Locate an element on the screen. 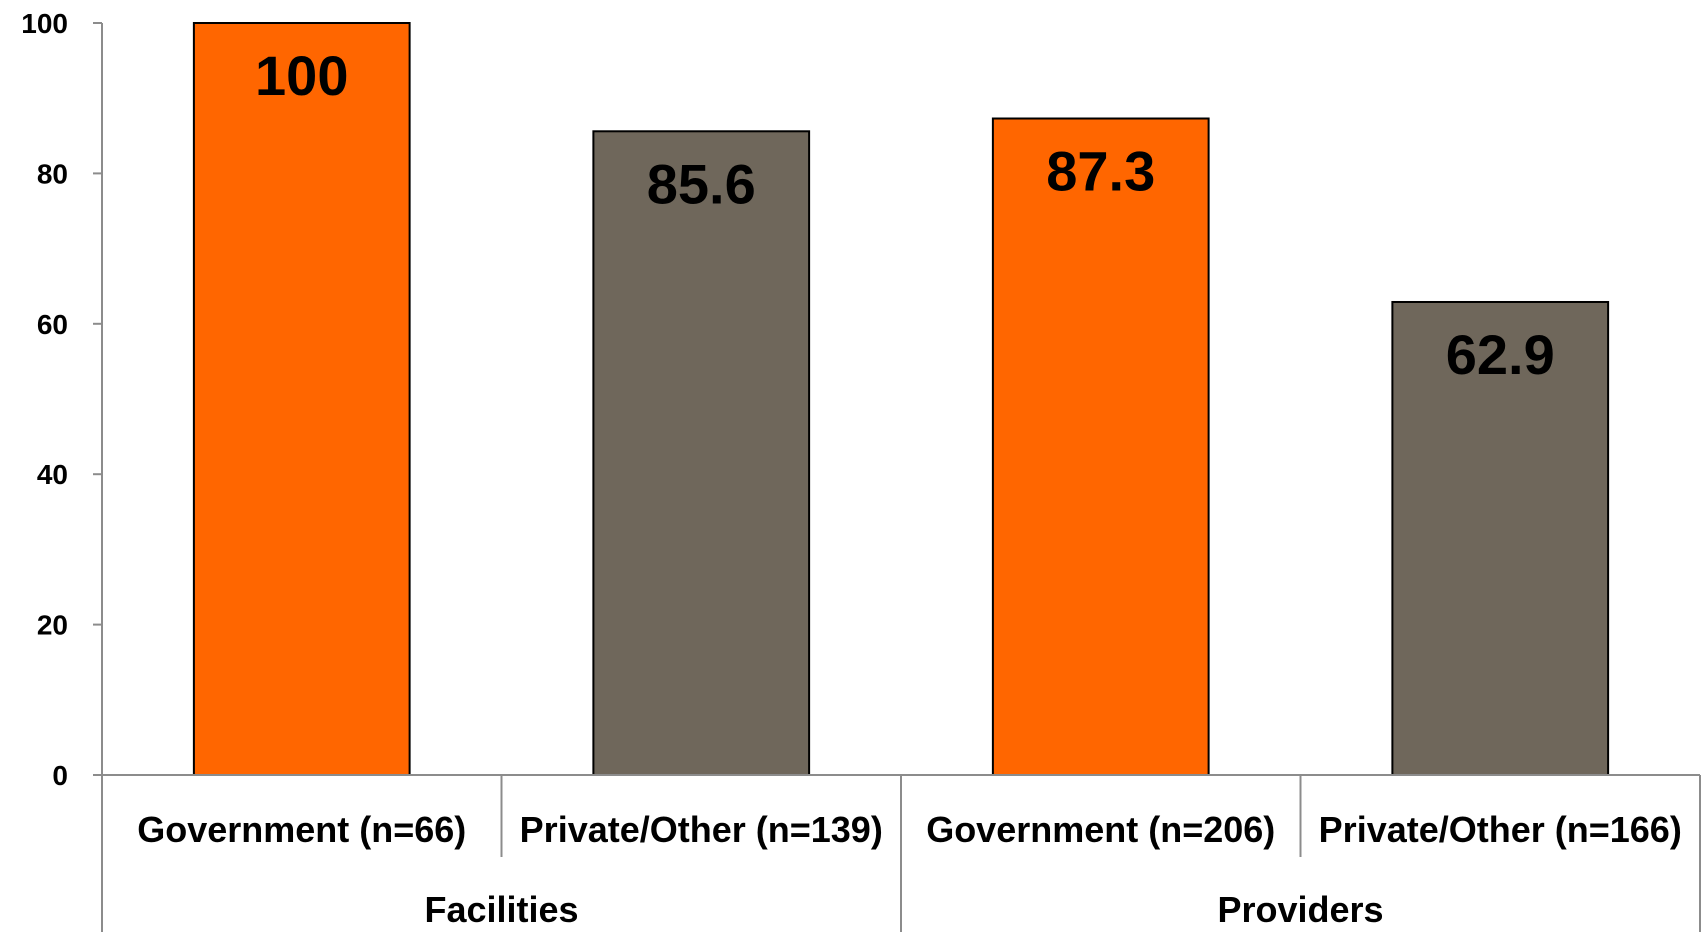 This screenshot has width=1702, height=937. y-tick-label: 80 is located at coordinates (52, 173).